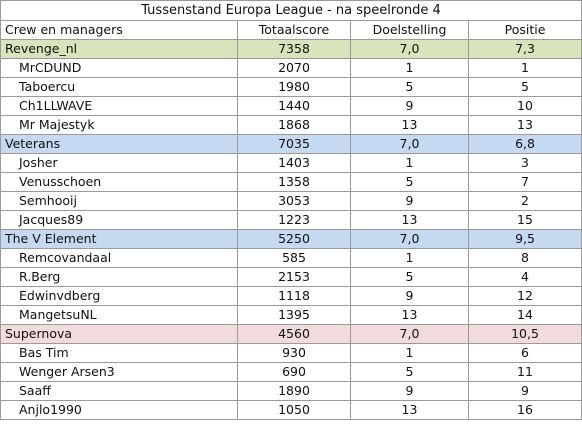  What do you see at coordinates (524, 30) in the screenshot?
I see `header-positie: Positie` at bounding box center [524, 30].